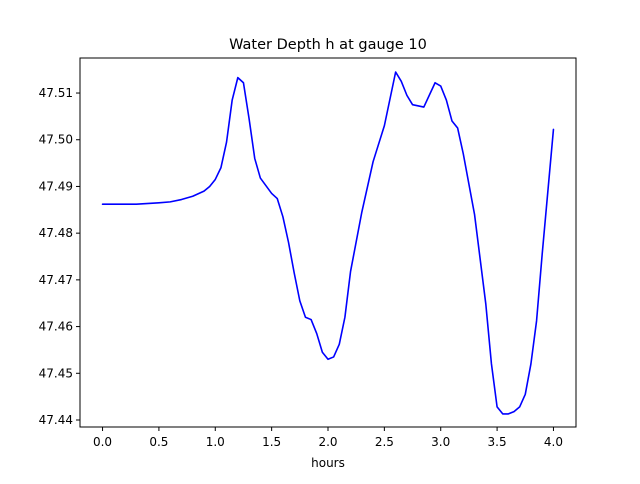  What do you see at coordinates (56, 327) in the screenshot?
I see `y-tick-label: 47.46` at bounding box center [56, 327].